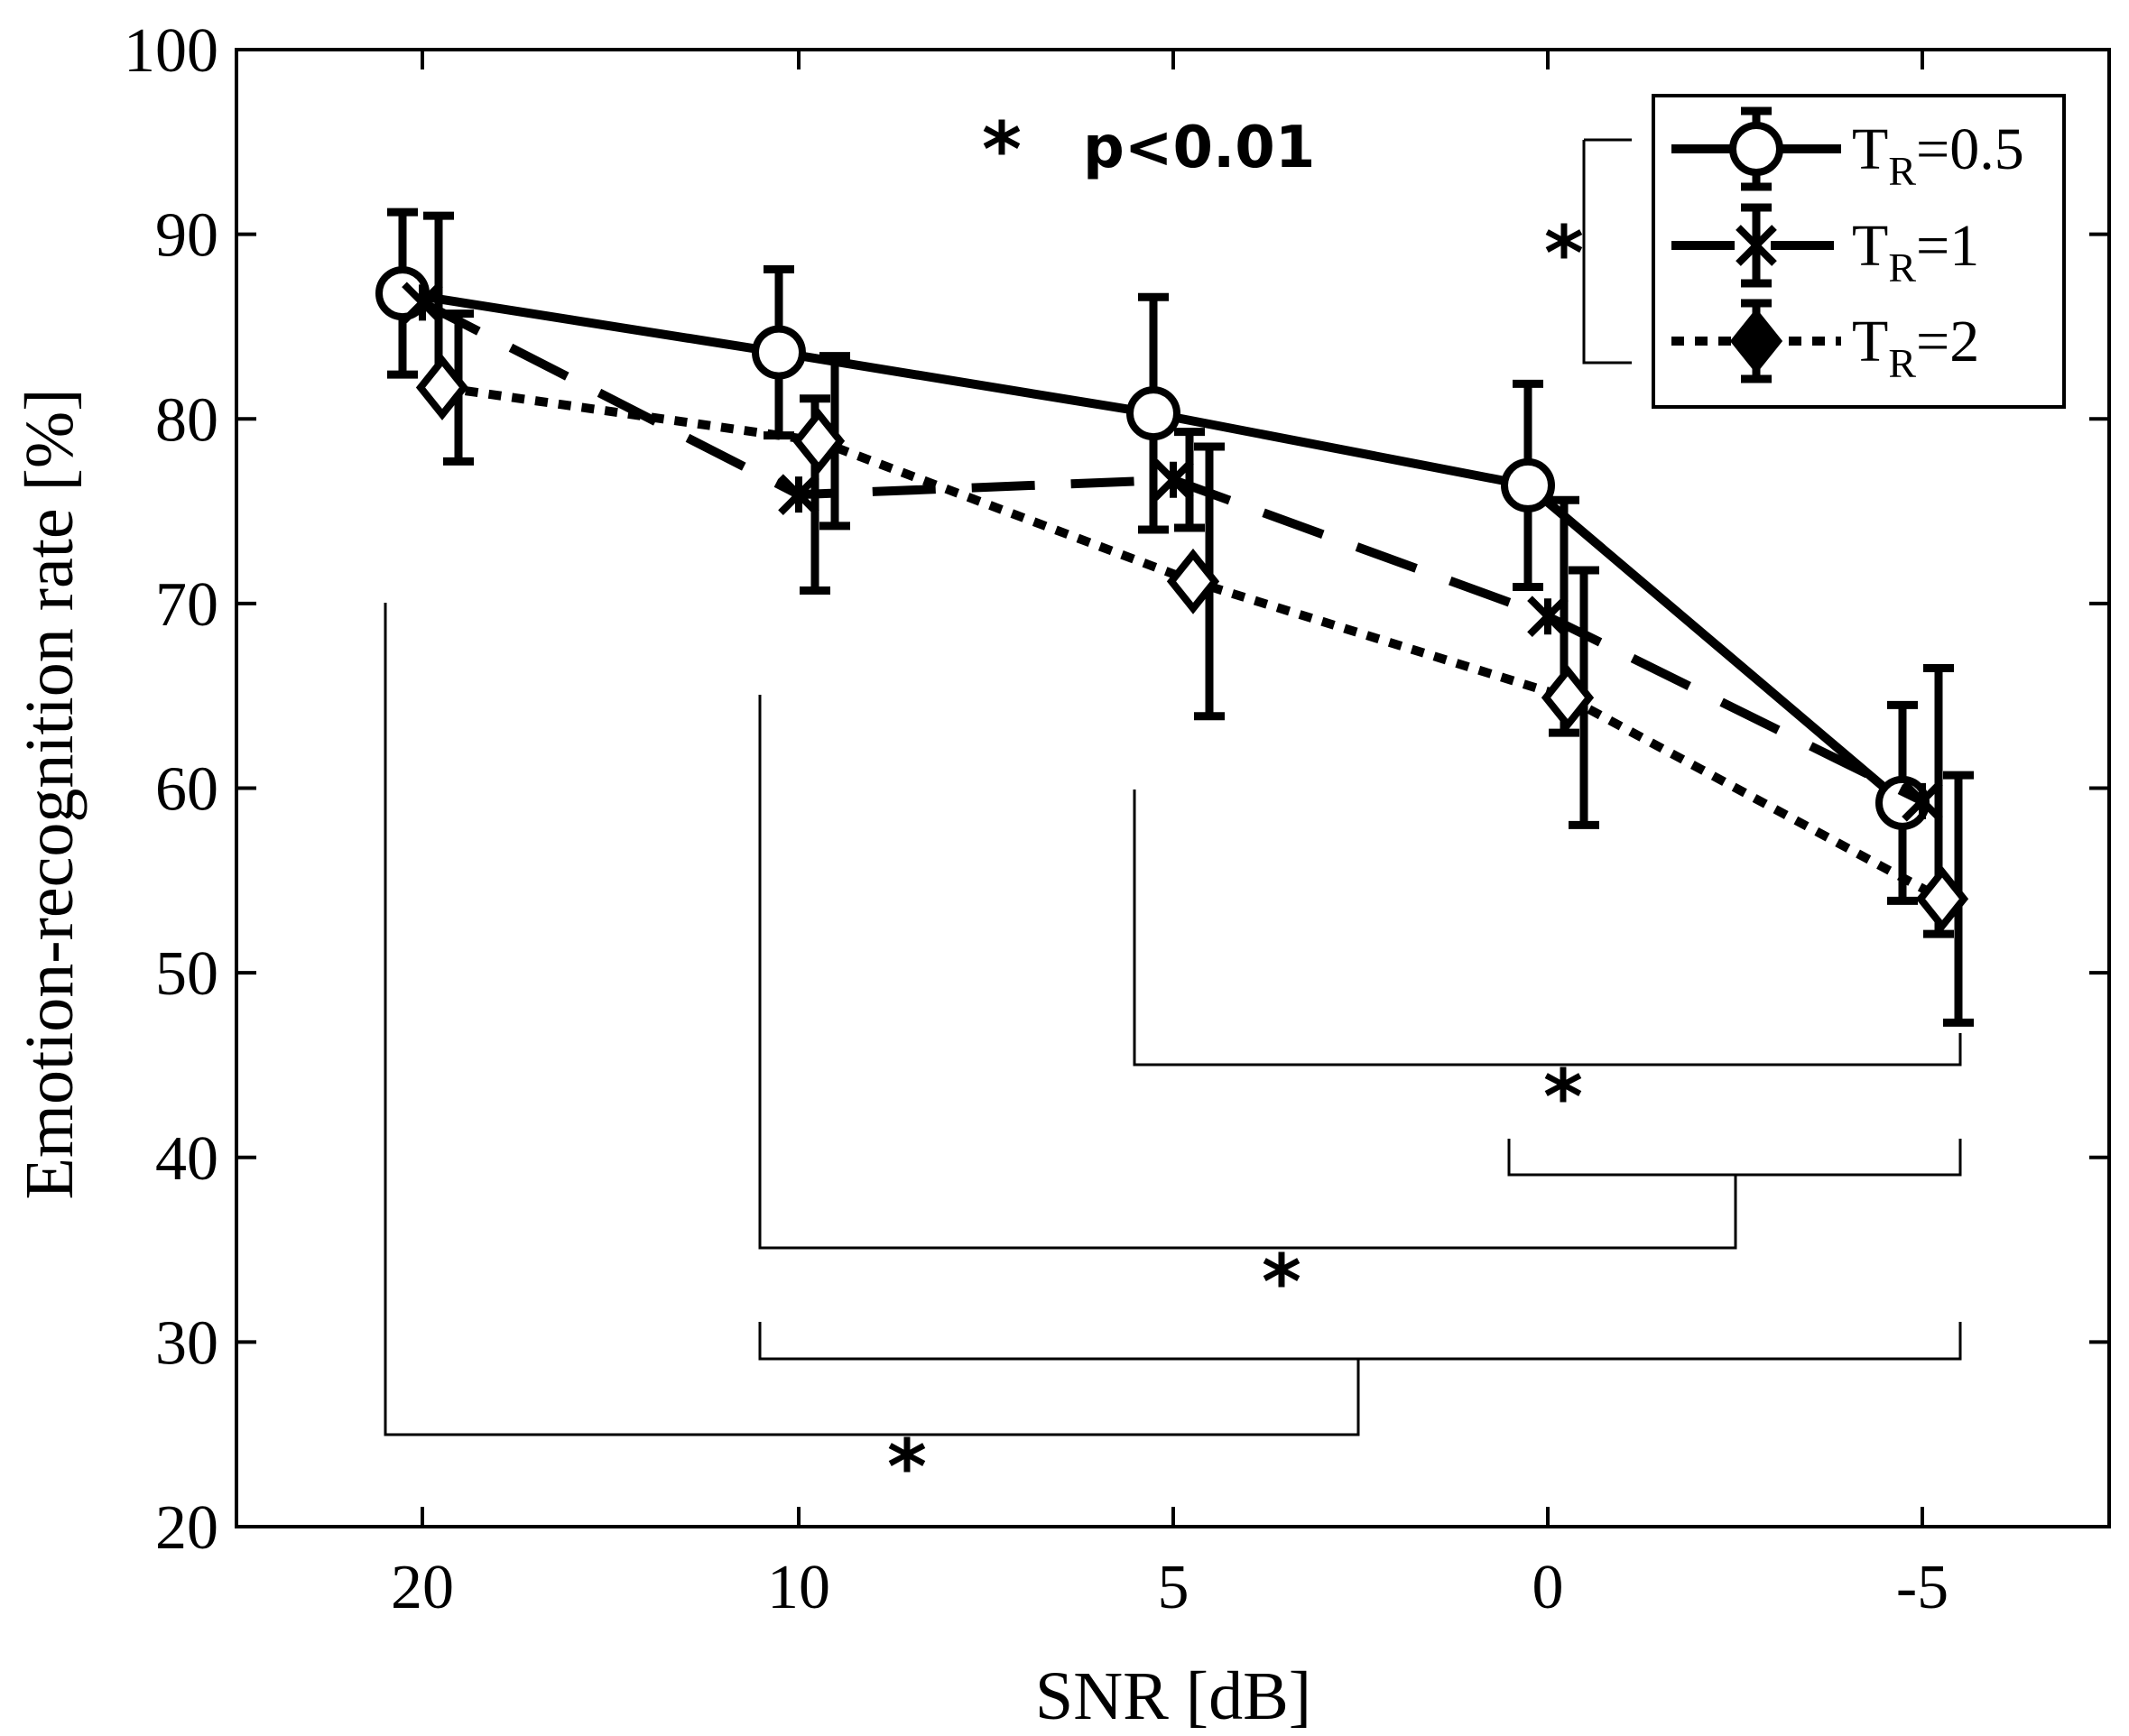 Image resolution: width=2129 pixels, height=1736 pixels. Describe the element at coordinates (50, 793) in the screenshot. I see `y-axis-title: Emotion-recognition rate [%]` at that location.